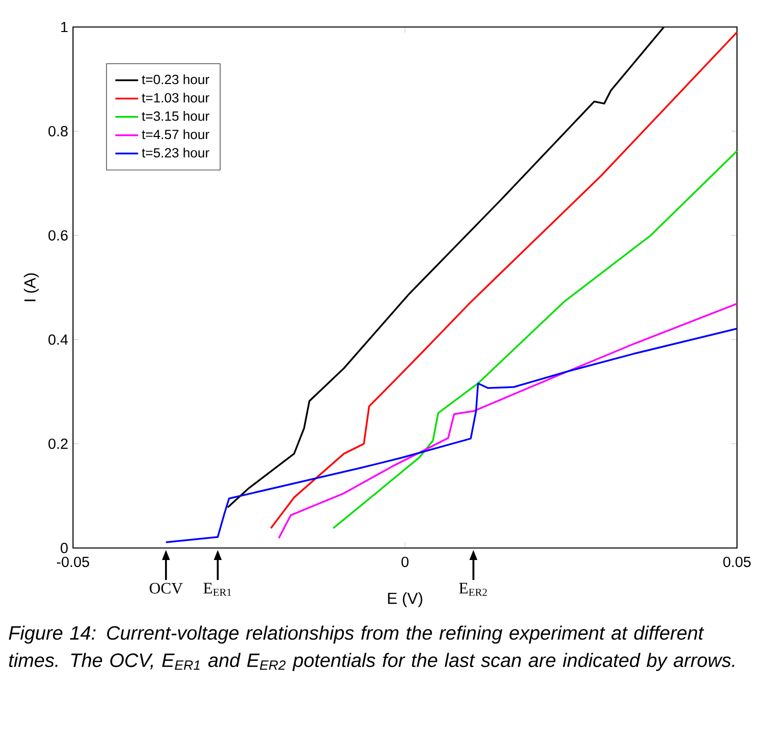 This screenshot has height=734, width=759. I want to click on y-tick-label: 0.8, so click(58, 131).